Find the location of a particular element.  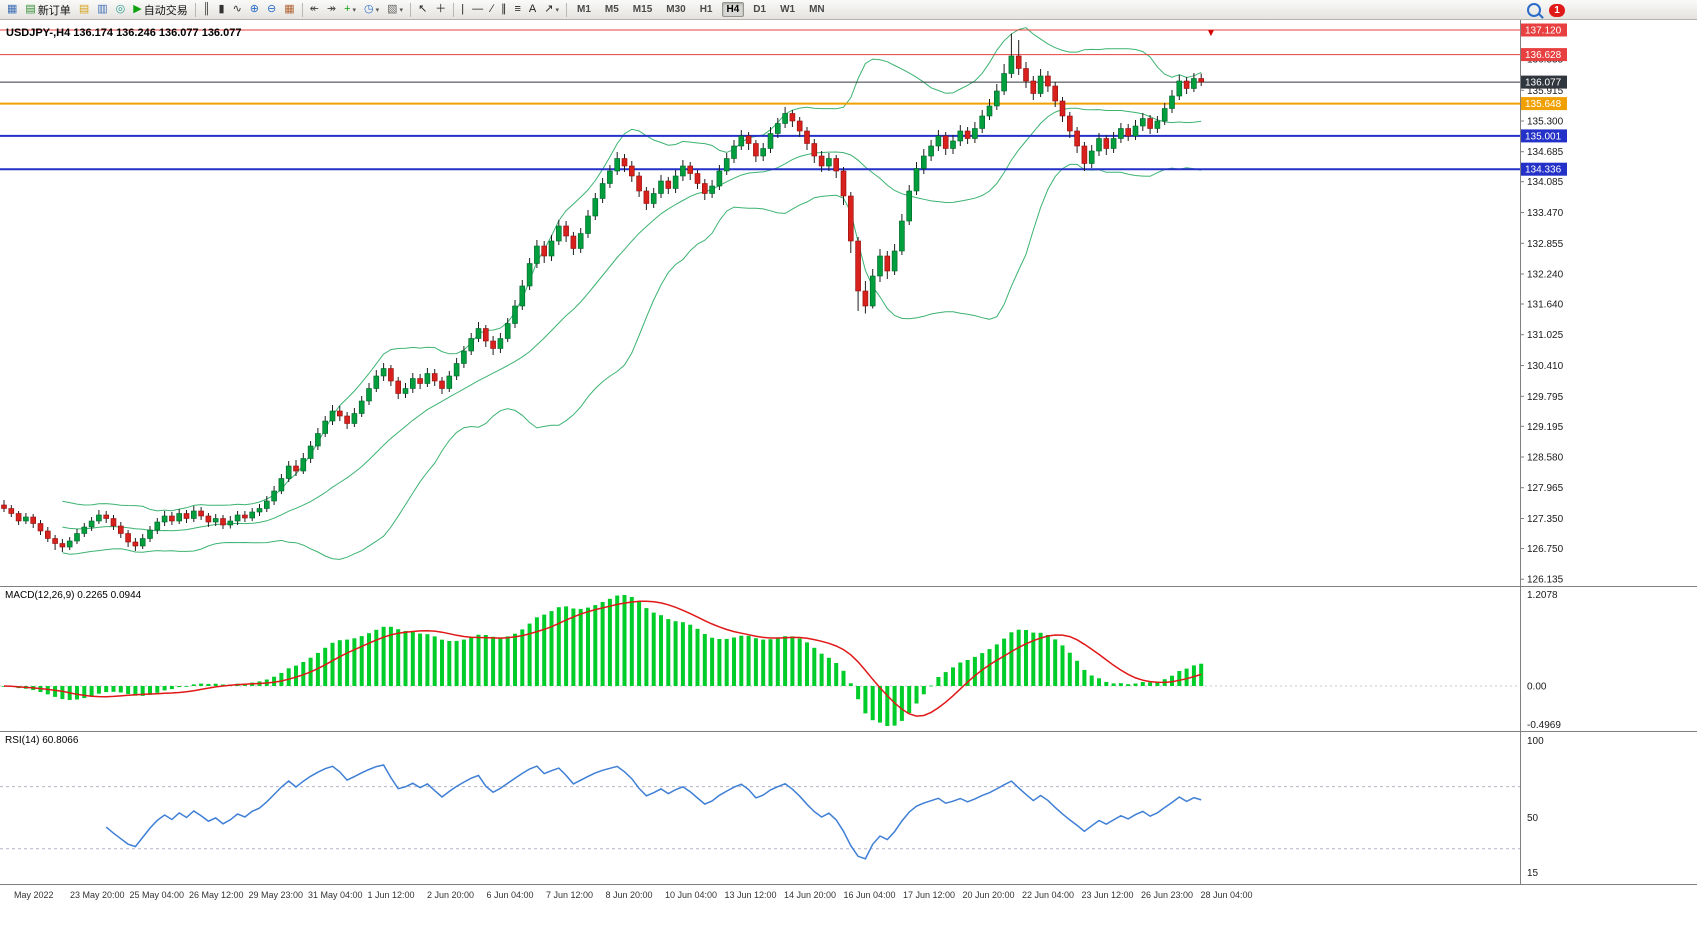

arrow-objects-button: ↗ ▾ is located at coordinates (551, 9).